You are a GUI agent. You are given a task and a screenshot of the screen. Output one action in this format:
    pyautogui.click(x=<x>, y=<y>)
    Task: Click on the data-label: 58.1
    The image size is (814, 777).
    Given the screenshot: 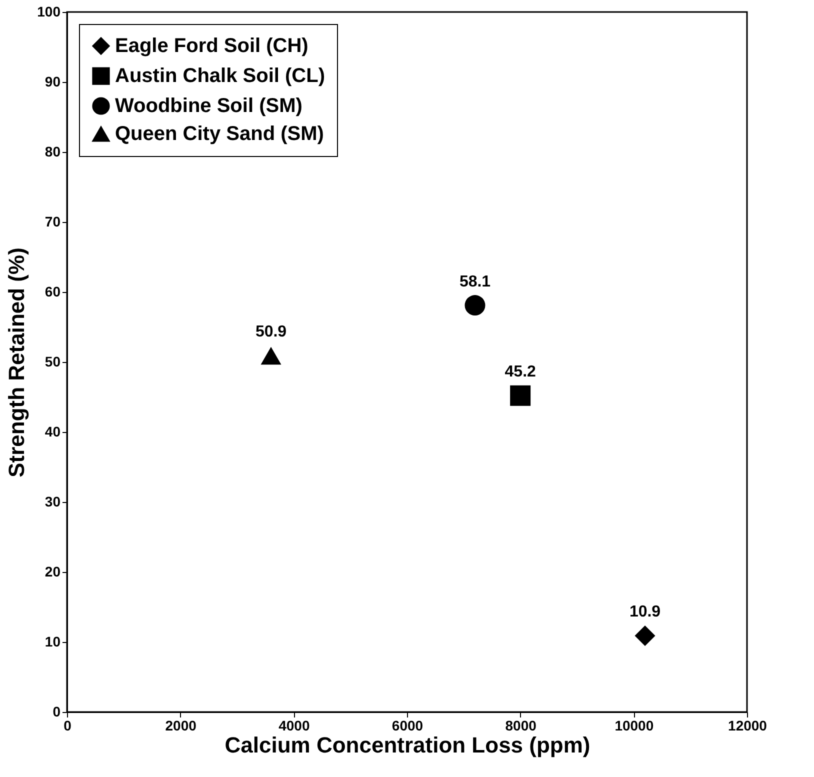 What is the action you would take?
    pyautogui.click(x=475, y=281)
    